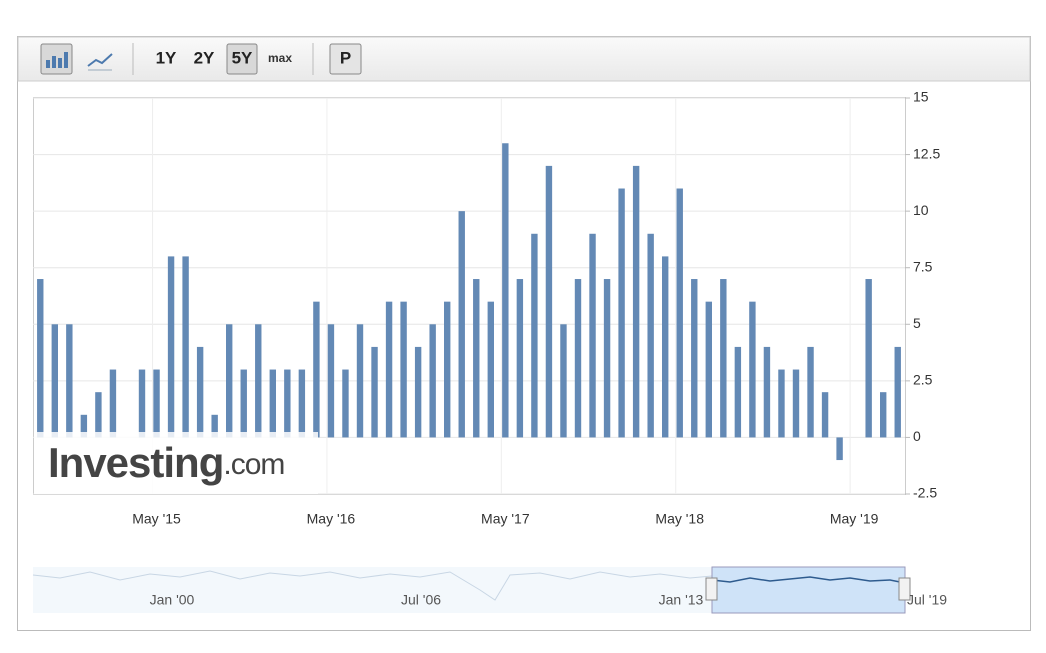 This screenshot has width=1046, height=653. Describe the element at coordinates (925, 493) in the screenshot. I see `y-tick-label: -2.5` at that location.